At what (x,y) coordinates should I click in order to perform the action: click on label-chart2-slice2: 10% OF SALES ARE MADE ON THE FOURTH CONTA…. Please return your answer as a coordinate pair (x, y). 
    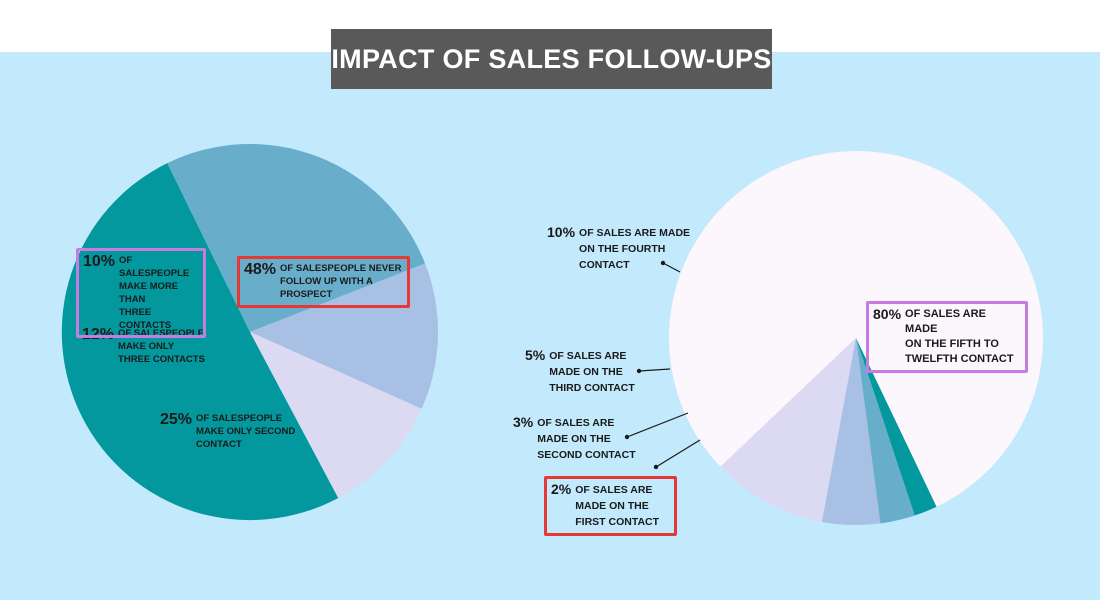
    Looking at the image, I should click on (627, 251).